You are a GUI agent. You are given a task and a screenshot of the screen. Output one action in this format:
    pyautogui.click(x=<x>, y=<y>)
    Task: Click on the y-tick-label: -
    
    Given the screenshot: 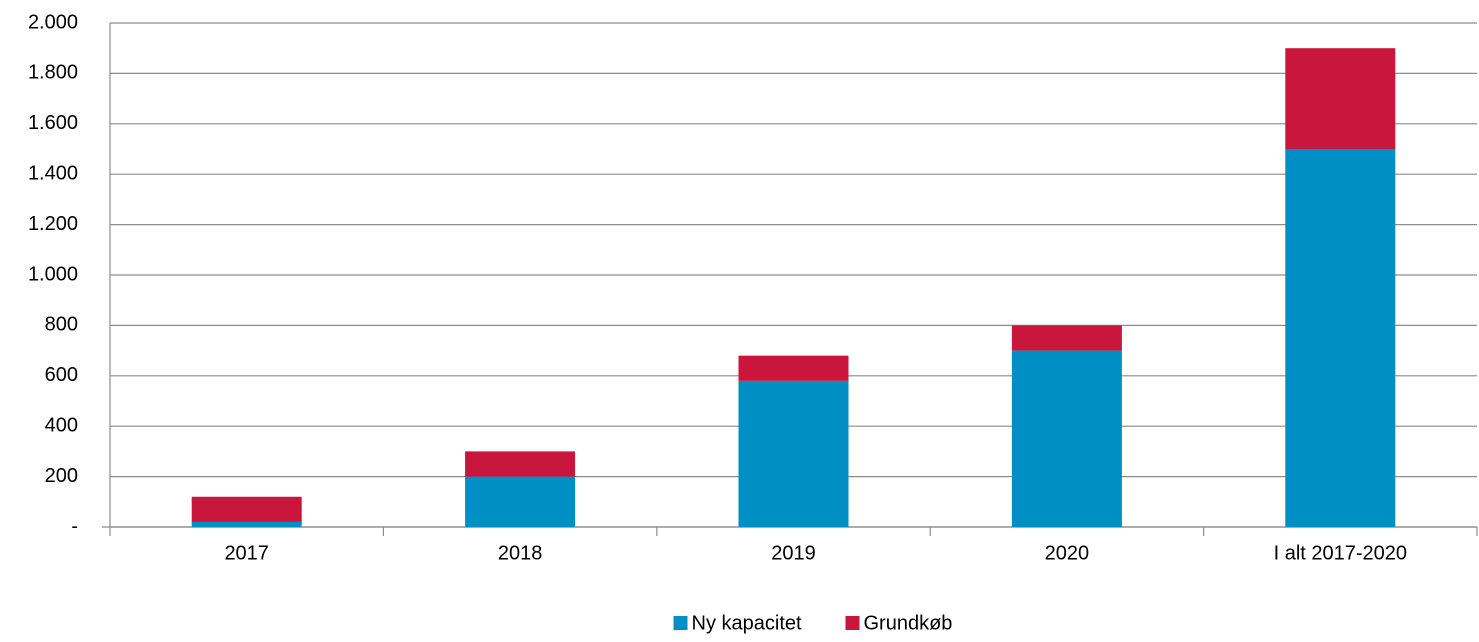 What is the action you would take?
    pyautogui.click(x=74, y=526)
    